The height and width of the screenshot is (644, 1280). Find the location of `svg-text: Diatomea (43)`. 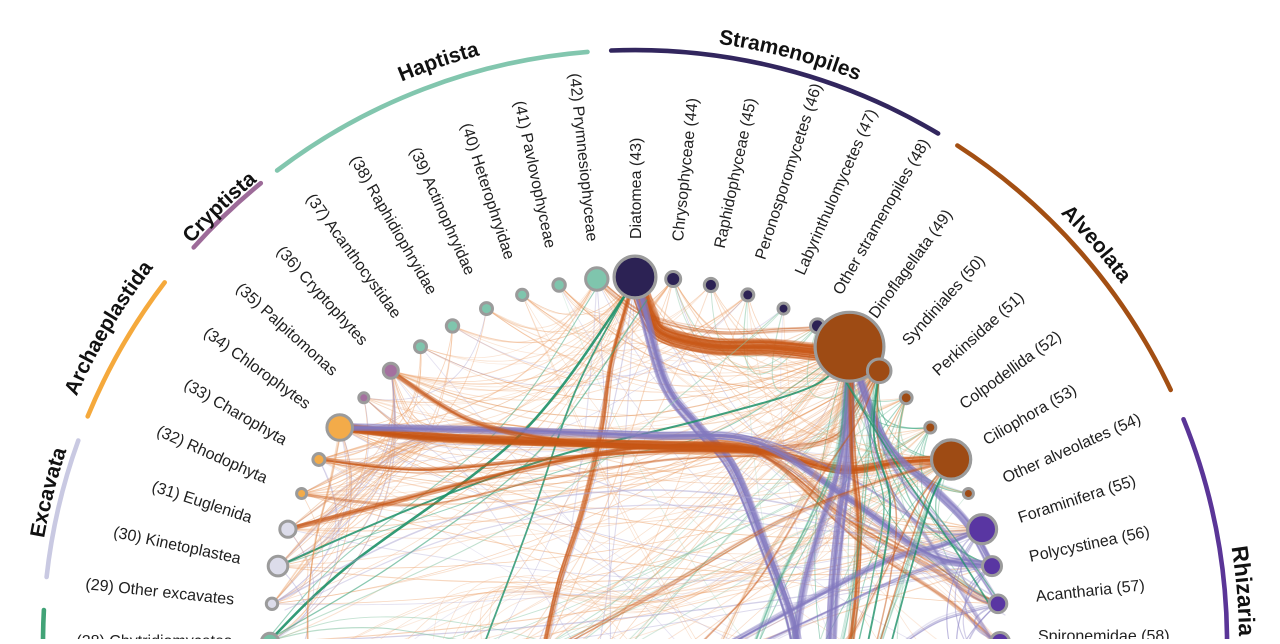

svg-text: Diatomea (43) is located at coordinates (636, 188).